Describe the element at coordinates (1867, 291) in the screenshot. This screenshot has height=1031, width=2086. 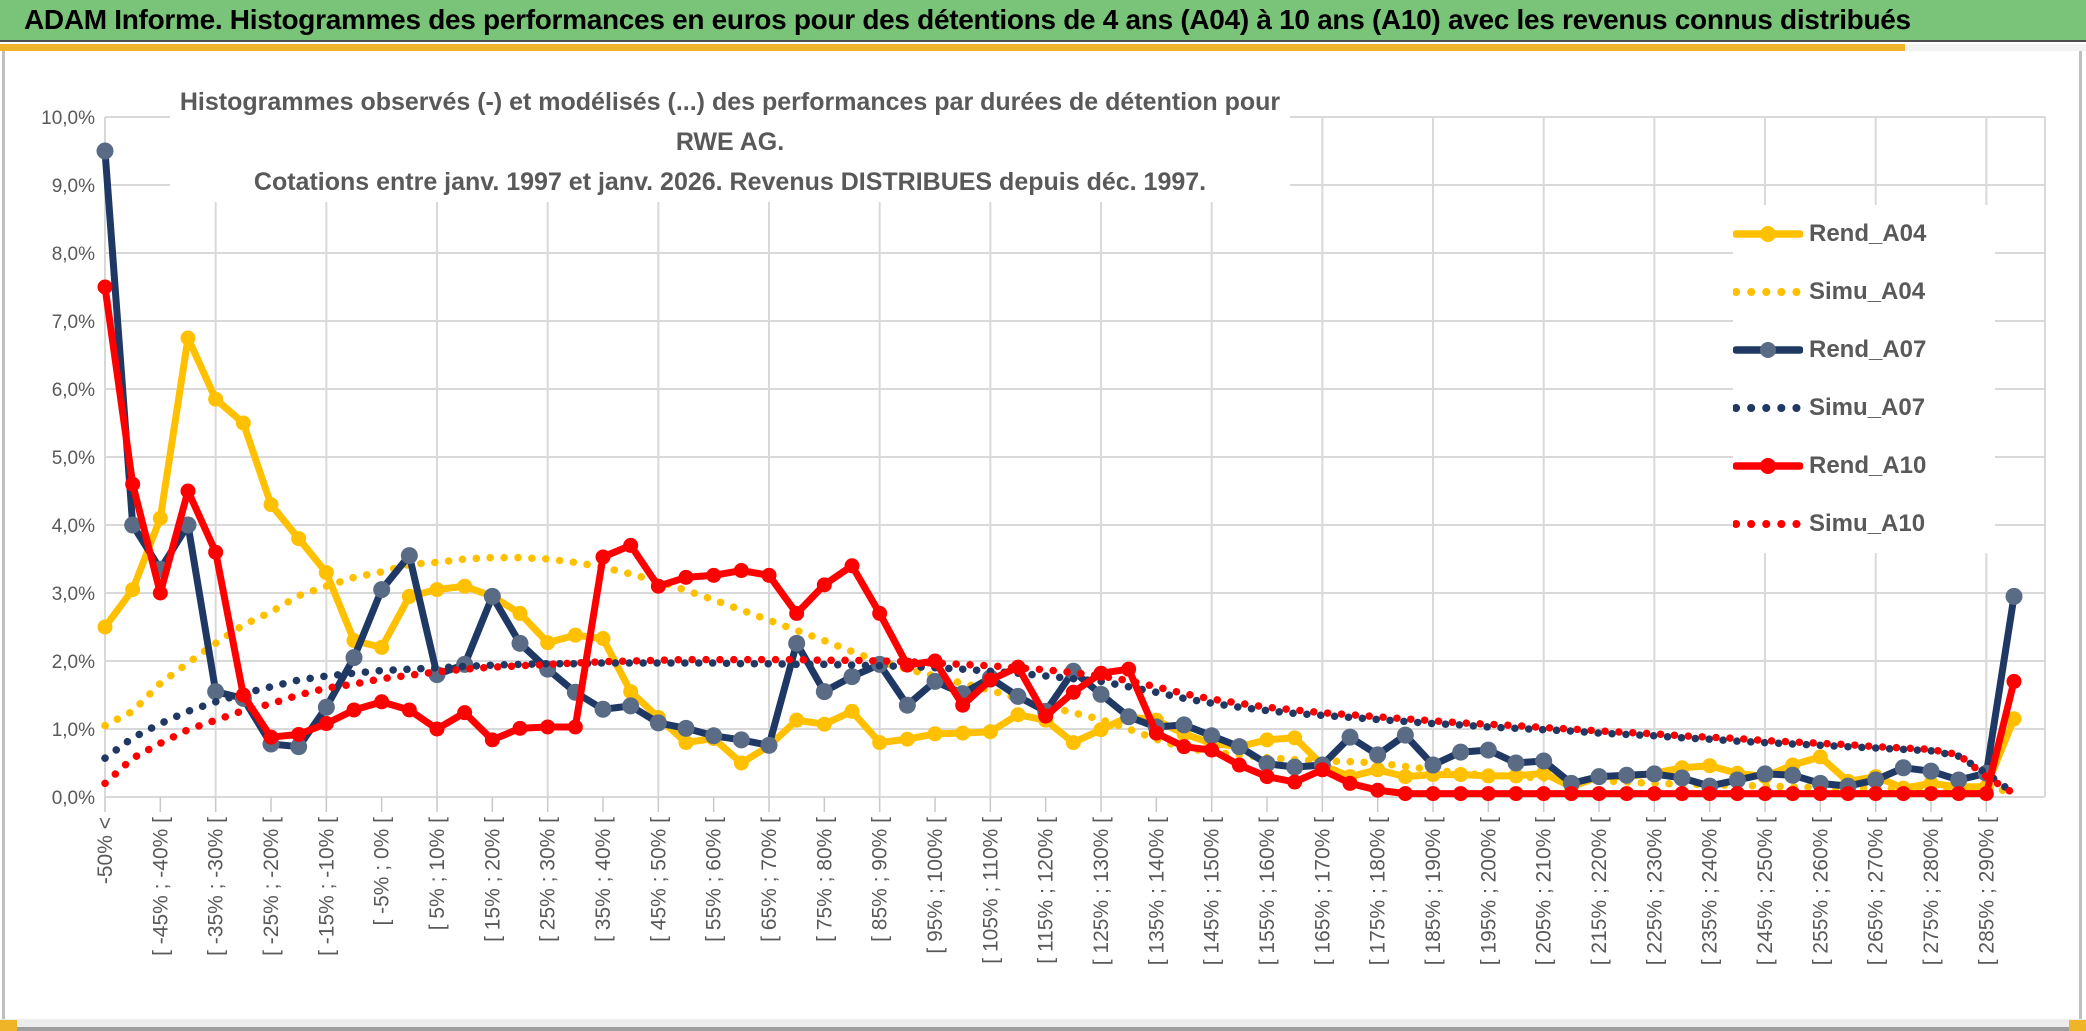
I see `legend-label: Simu_A04` at that location.